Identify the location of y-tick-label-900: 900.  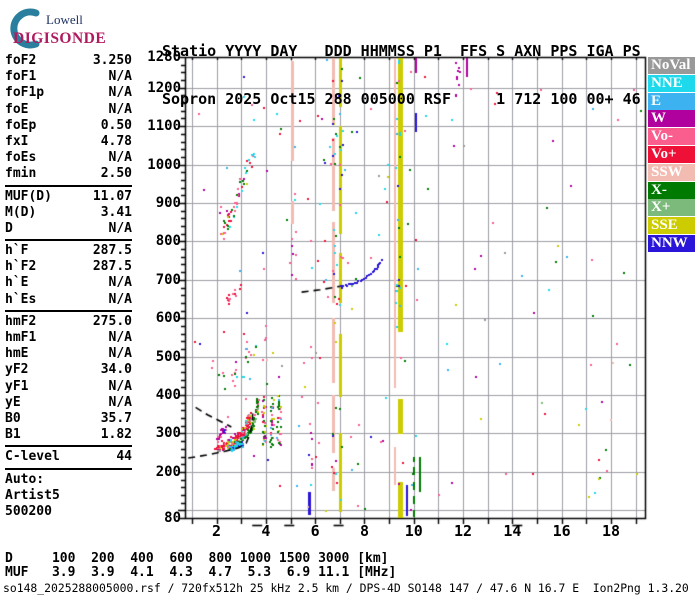
(168, 202).